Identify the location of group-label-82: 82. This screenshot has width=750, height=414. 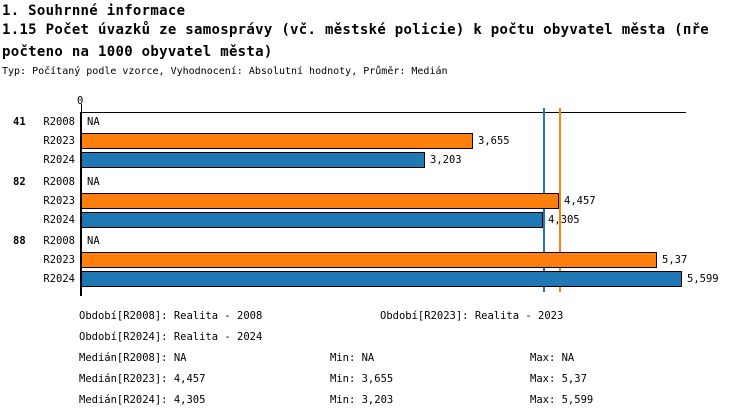
(19, 182).